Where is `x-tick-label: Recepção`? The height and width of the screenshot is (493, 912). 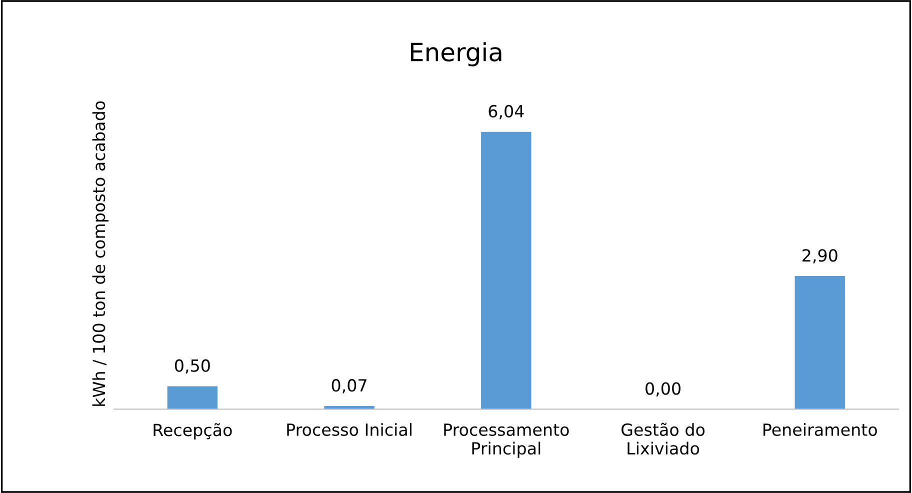 x-tick-label: Recepção is located at coordinates (193, 431).